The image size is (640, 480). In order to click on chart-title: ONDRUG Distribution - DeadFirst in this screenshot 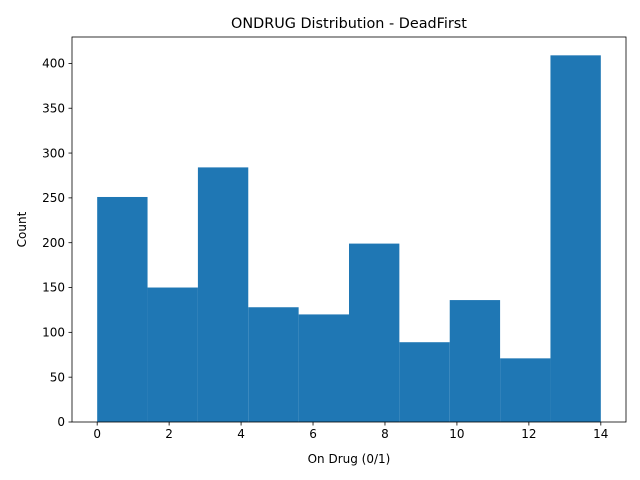, I will do `click(349, 24)`.